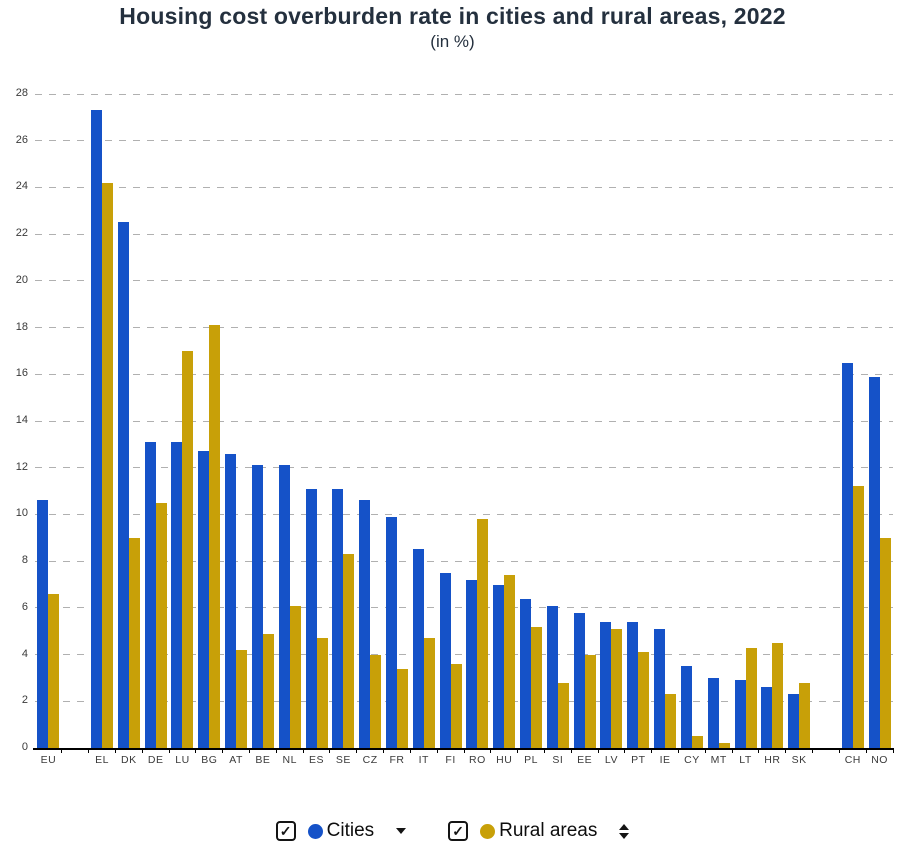 The width and height of the screenshot is (905, 851). I want to click on rural-areas-legend-toggle: Rural areas, so click(538, 831).